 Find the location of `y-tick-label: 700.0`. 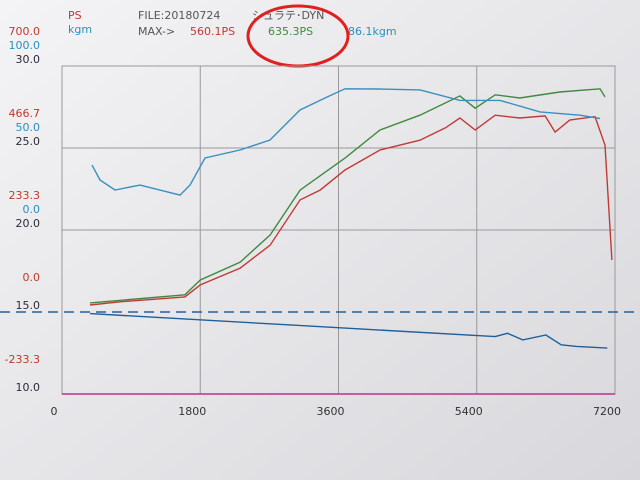

y-tick-label: 700.0 is located at coordinates (25, 31).